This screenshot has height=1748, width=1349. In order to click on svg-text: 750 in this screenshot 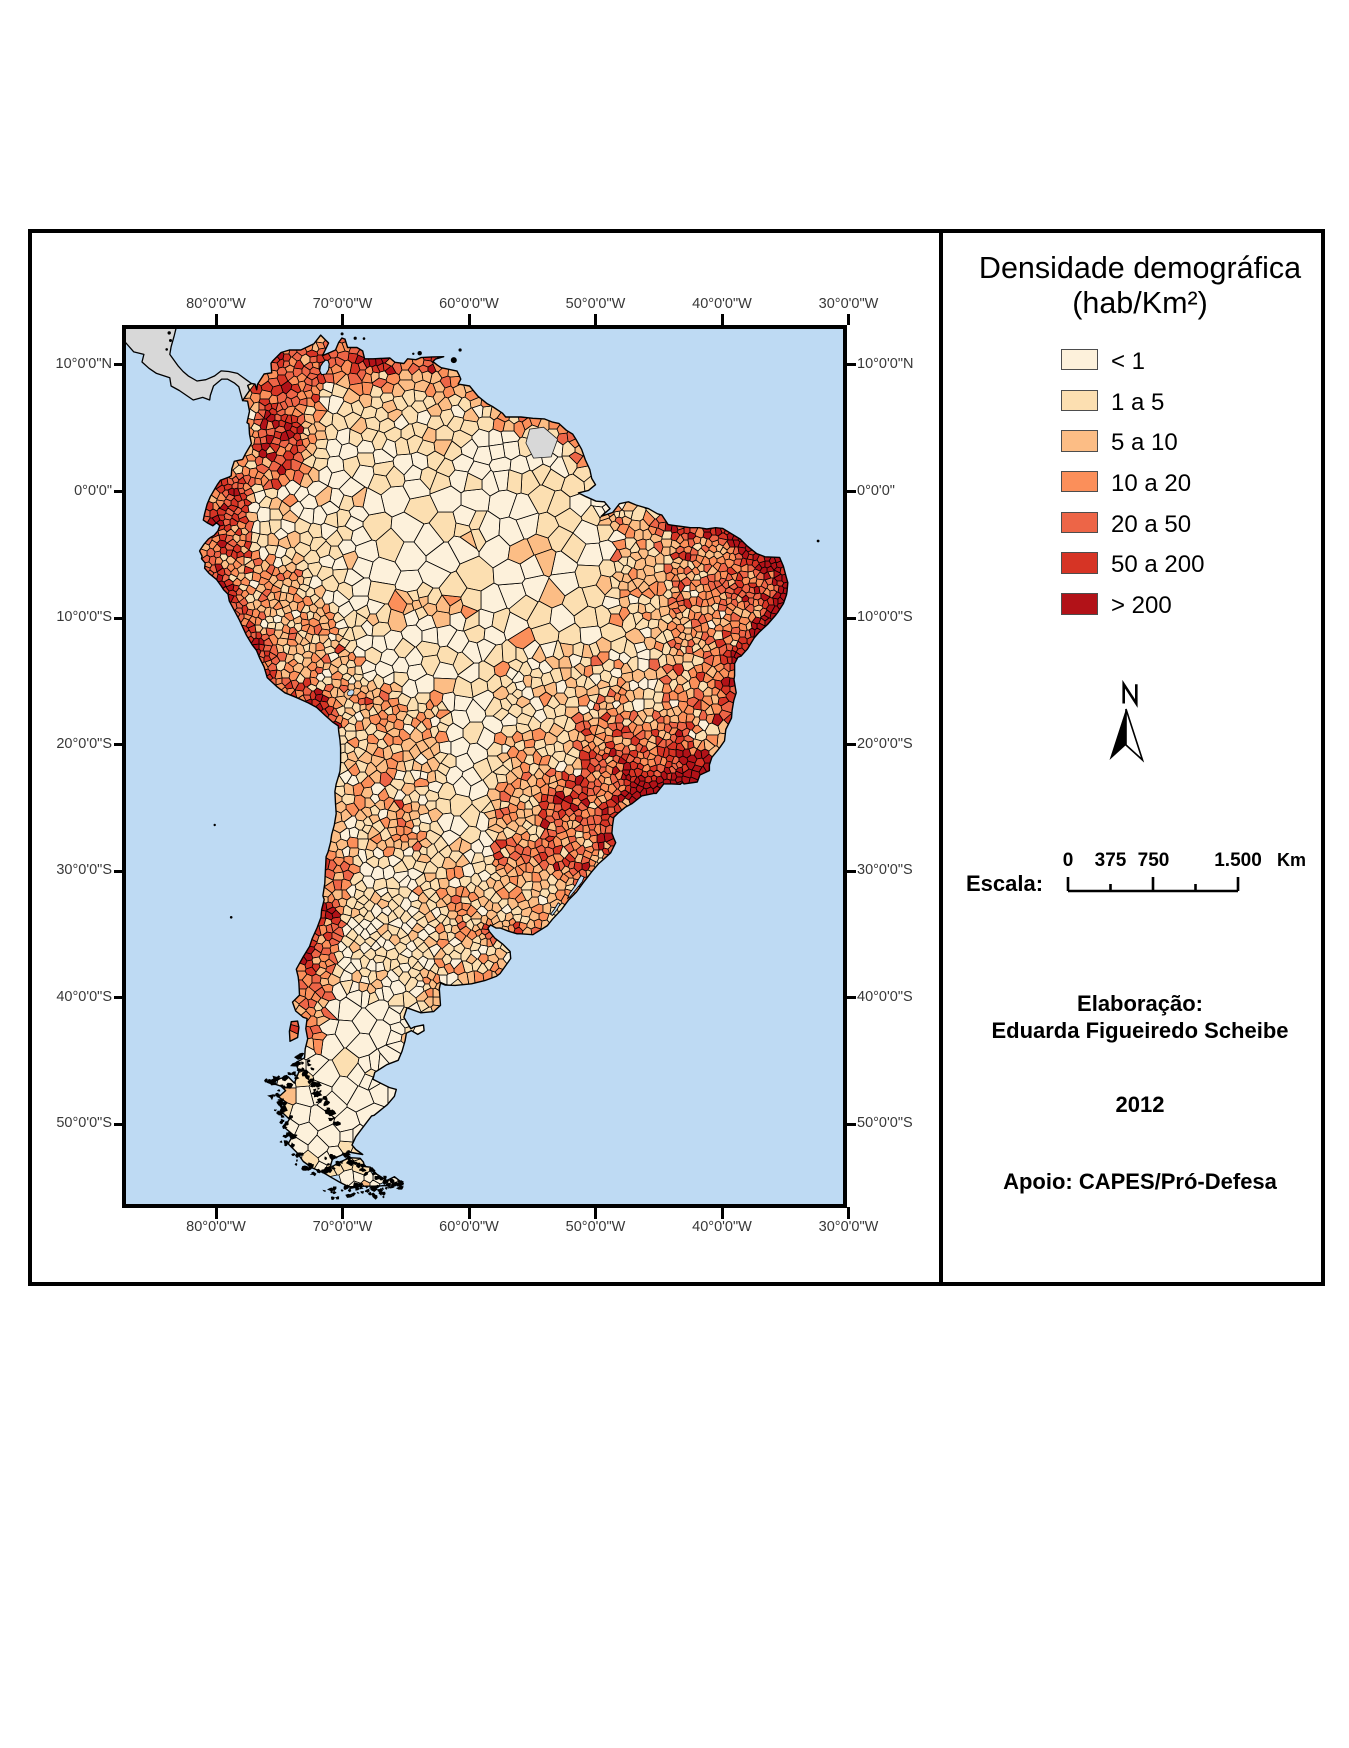, I will do `click(1154, 860)`.